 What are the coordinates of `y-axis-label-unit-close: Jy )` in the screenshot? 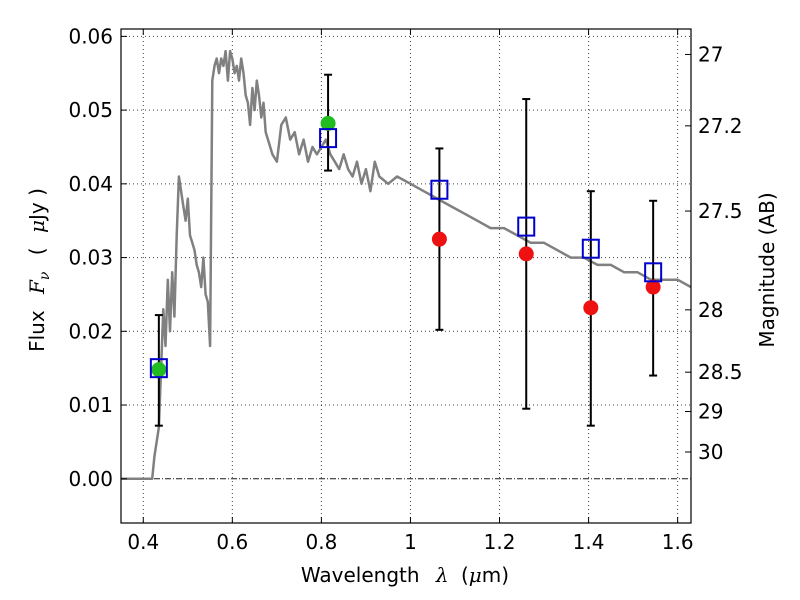 It's located at (37, 205).